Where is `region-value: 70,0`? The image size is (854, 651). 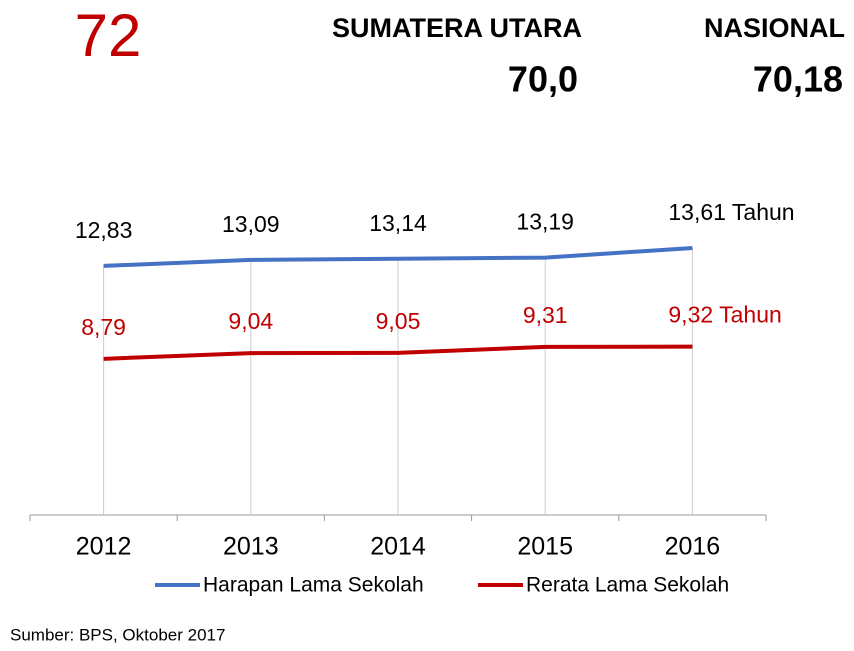 region-value: 70,0 is located at coordinates (543, 79).